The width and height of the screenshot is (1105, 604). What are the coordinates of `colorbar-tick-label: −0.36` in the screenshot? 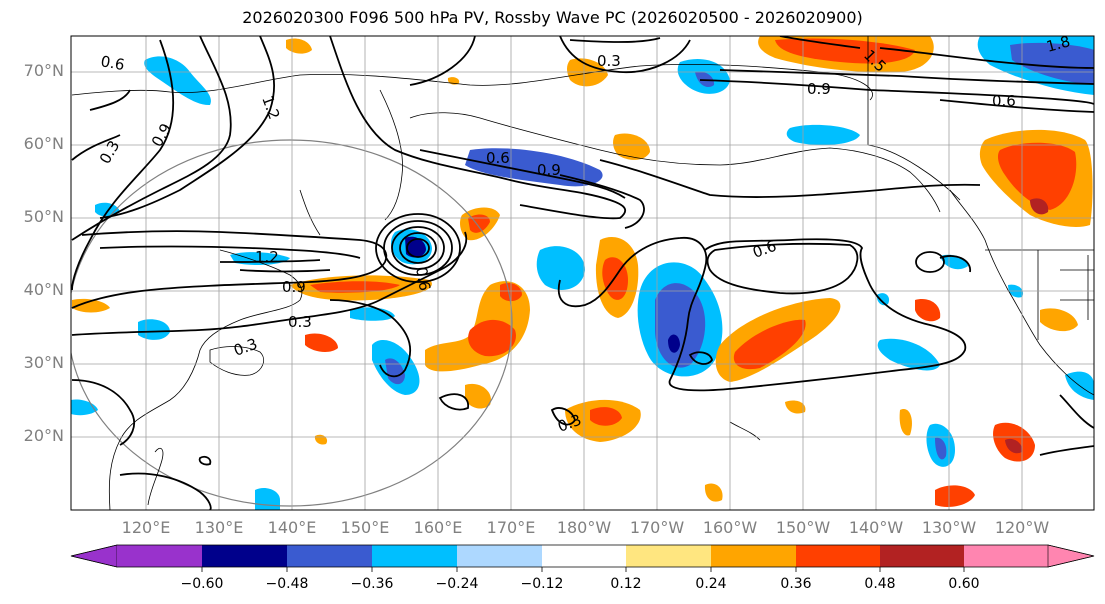 It's located at (372, 584).